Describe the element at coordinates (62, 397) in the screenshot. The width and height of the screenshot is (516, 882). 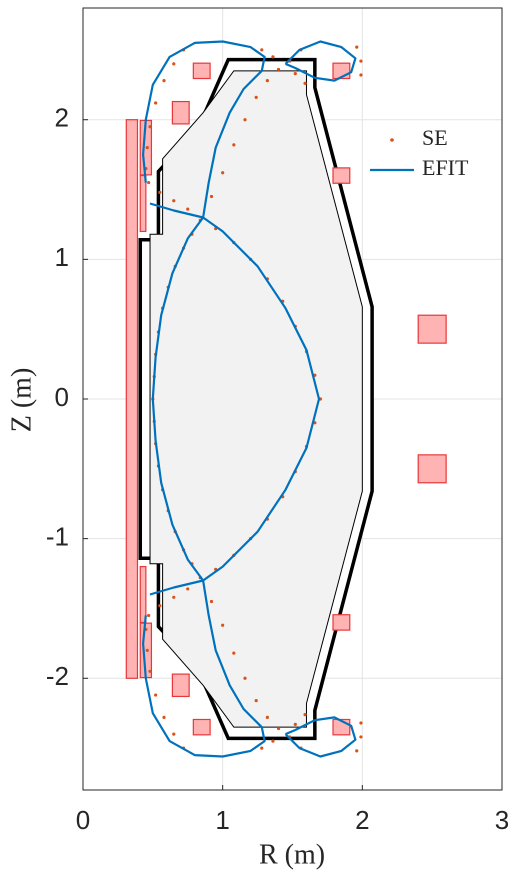
I see `y-tick-label: 0` at that location.